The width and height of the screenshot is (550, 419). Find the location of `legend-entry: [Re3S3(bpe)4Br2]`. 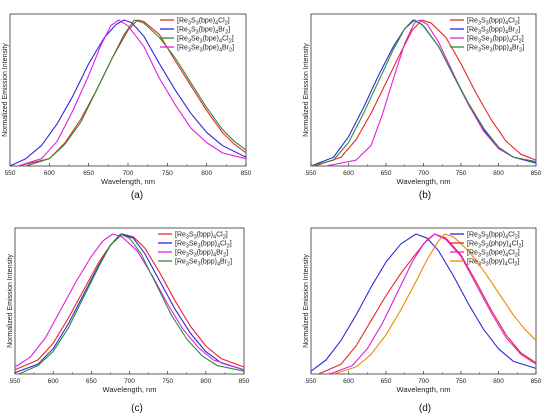

legend-entry: [Re3S3(bpe)4Br2] is located at coordinates (203, 31).